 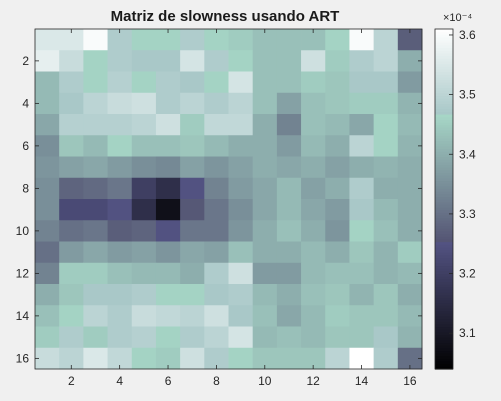 What do you see at coordinates (23, 358) in the screenshot?
I see `y-tick-label: 16` at bounding box center [23, 358].